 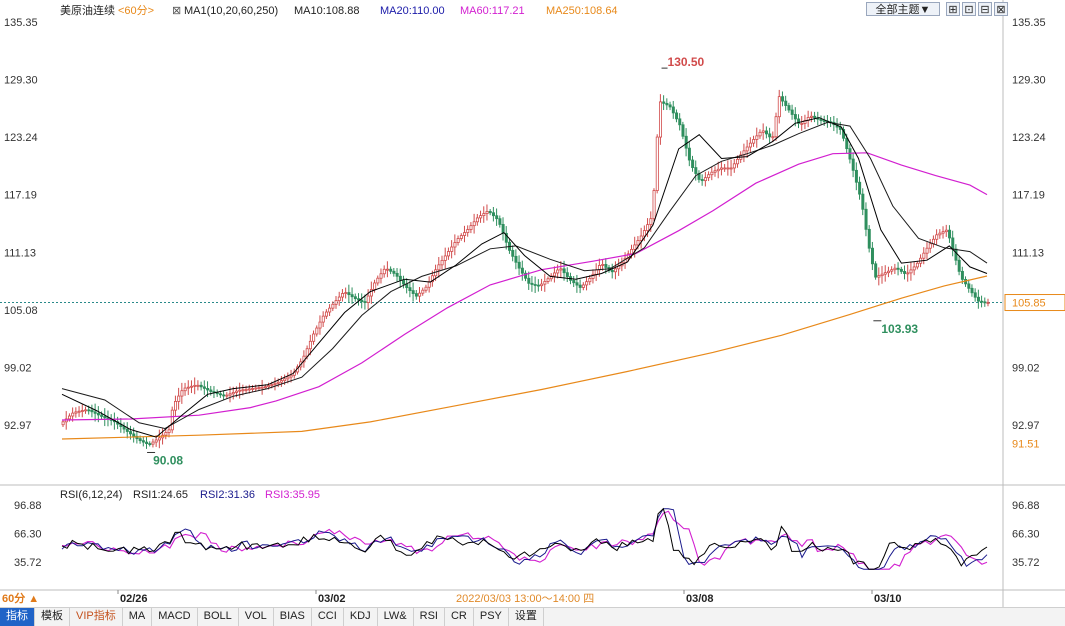 I want to click on indicator-tab: VIP指标, so click(x=96, y=617).